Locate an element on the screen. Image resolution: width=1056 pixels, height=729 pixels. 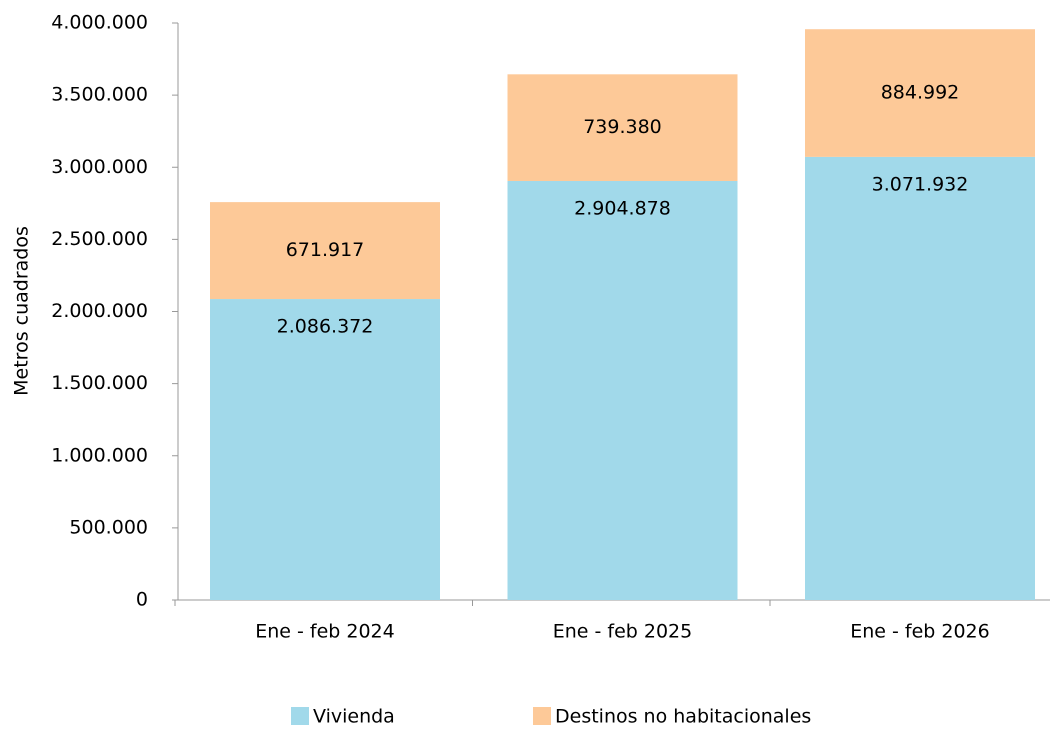
data-label: 671.917 is located at coordinates (325, 250).